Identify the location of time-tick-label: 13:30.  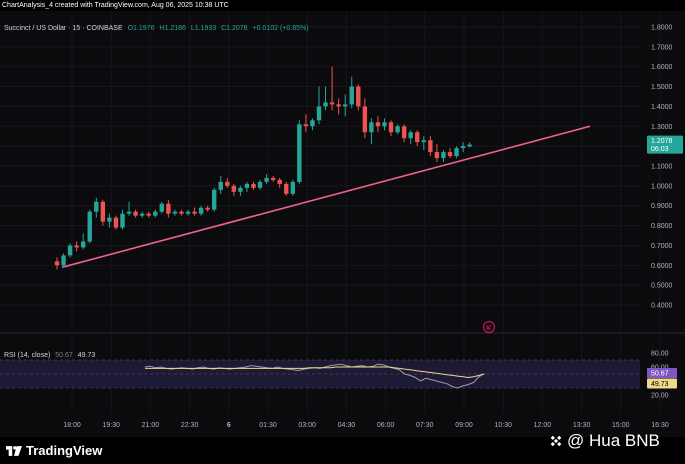
(582, 425).